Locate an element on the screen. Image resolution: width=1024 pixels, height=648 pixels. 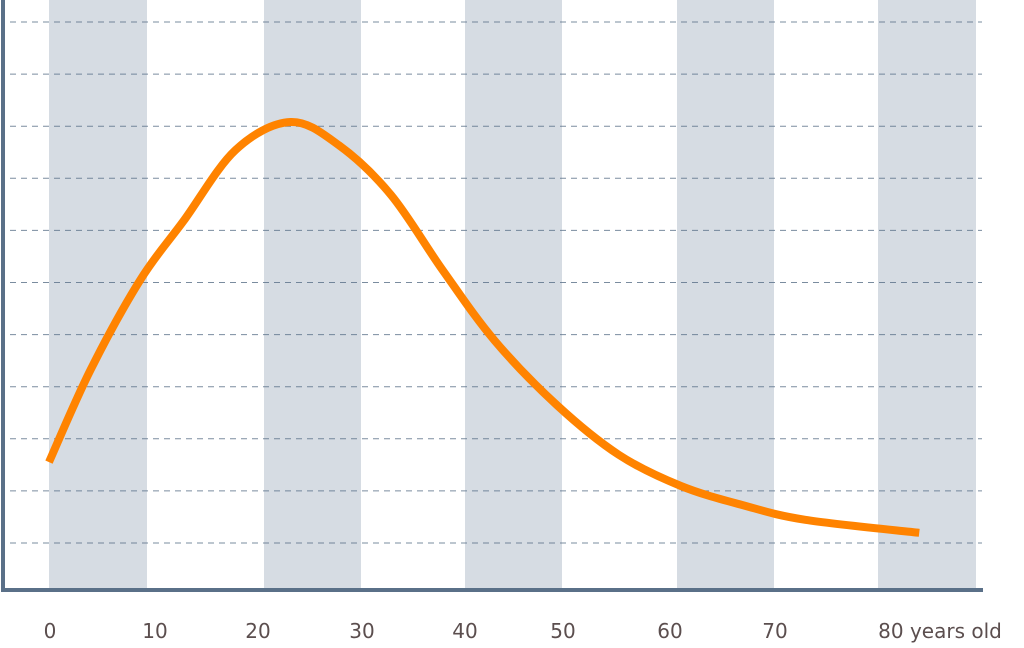
x-tick-label: 30 is located at coordinates (361, 631).